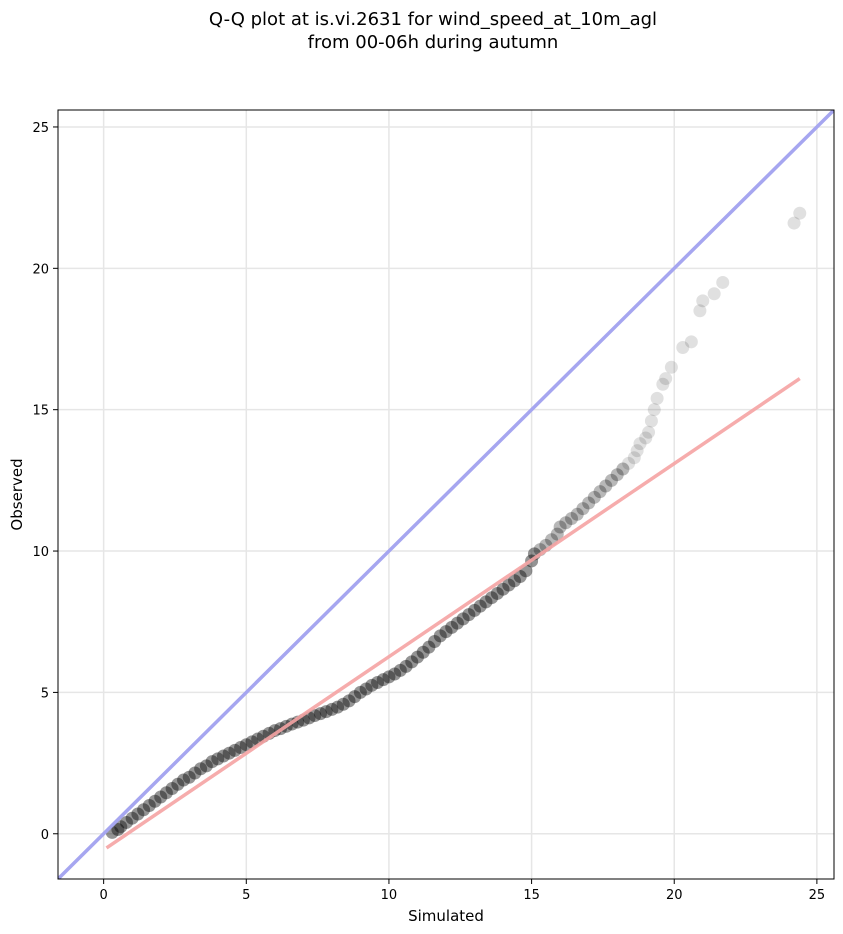 The height and width of the screenshot is (934, 843). Describe the element at coordinates (40, 552) in the screenshot. I see `y-tick-label: 10` at that location.